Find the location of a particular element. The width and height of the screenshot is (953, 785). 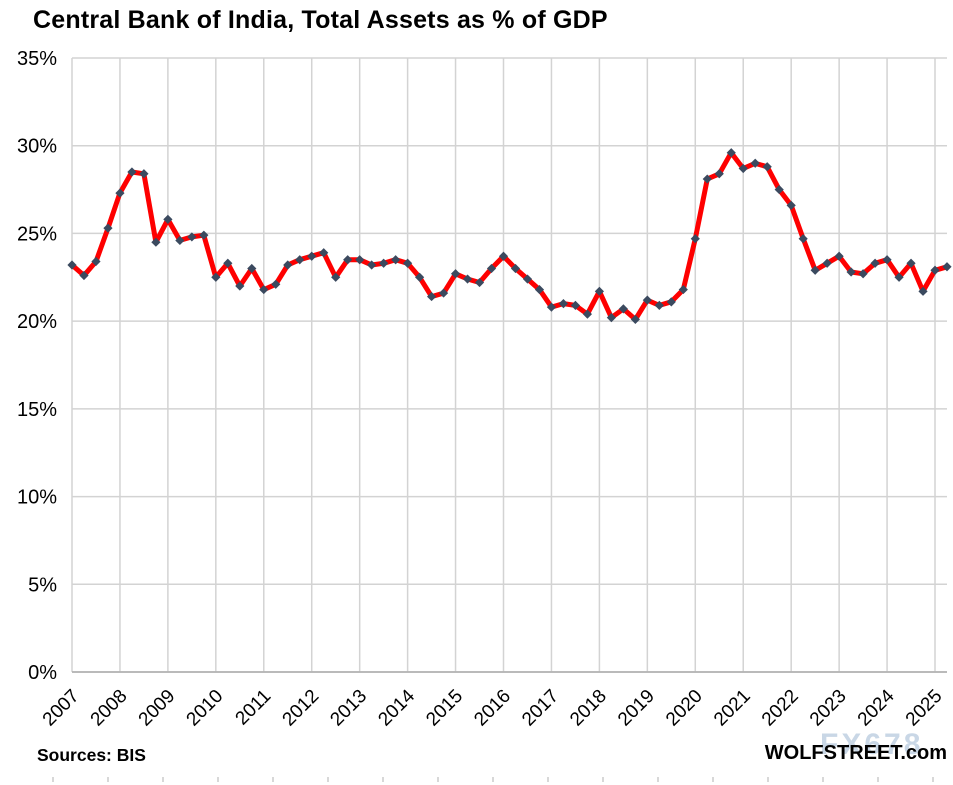

svg-text: 2018 is located at coordinates (588, 708).